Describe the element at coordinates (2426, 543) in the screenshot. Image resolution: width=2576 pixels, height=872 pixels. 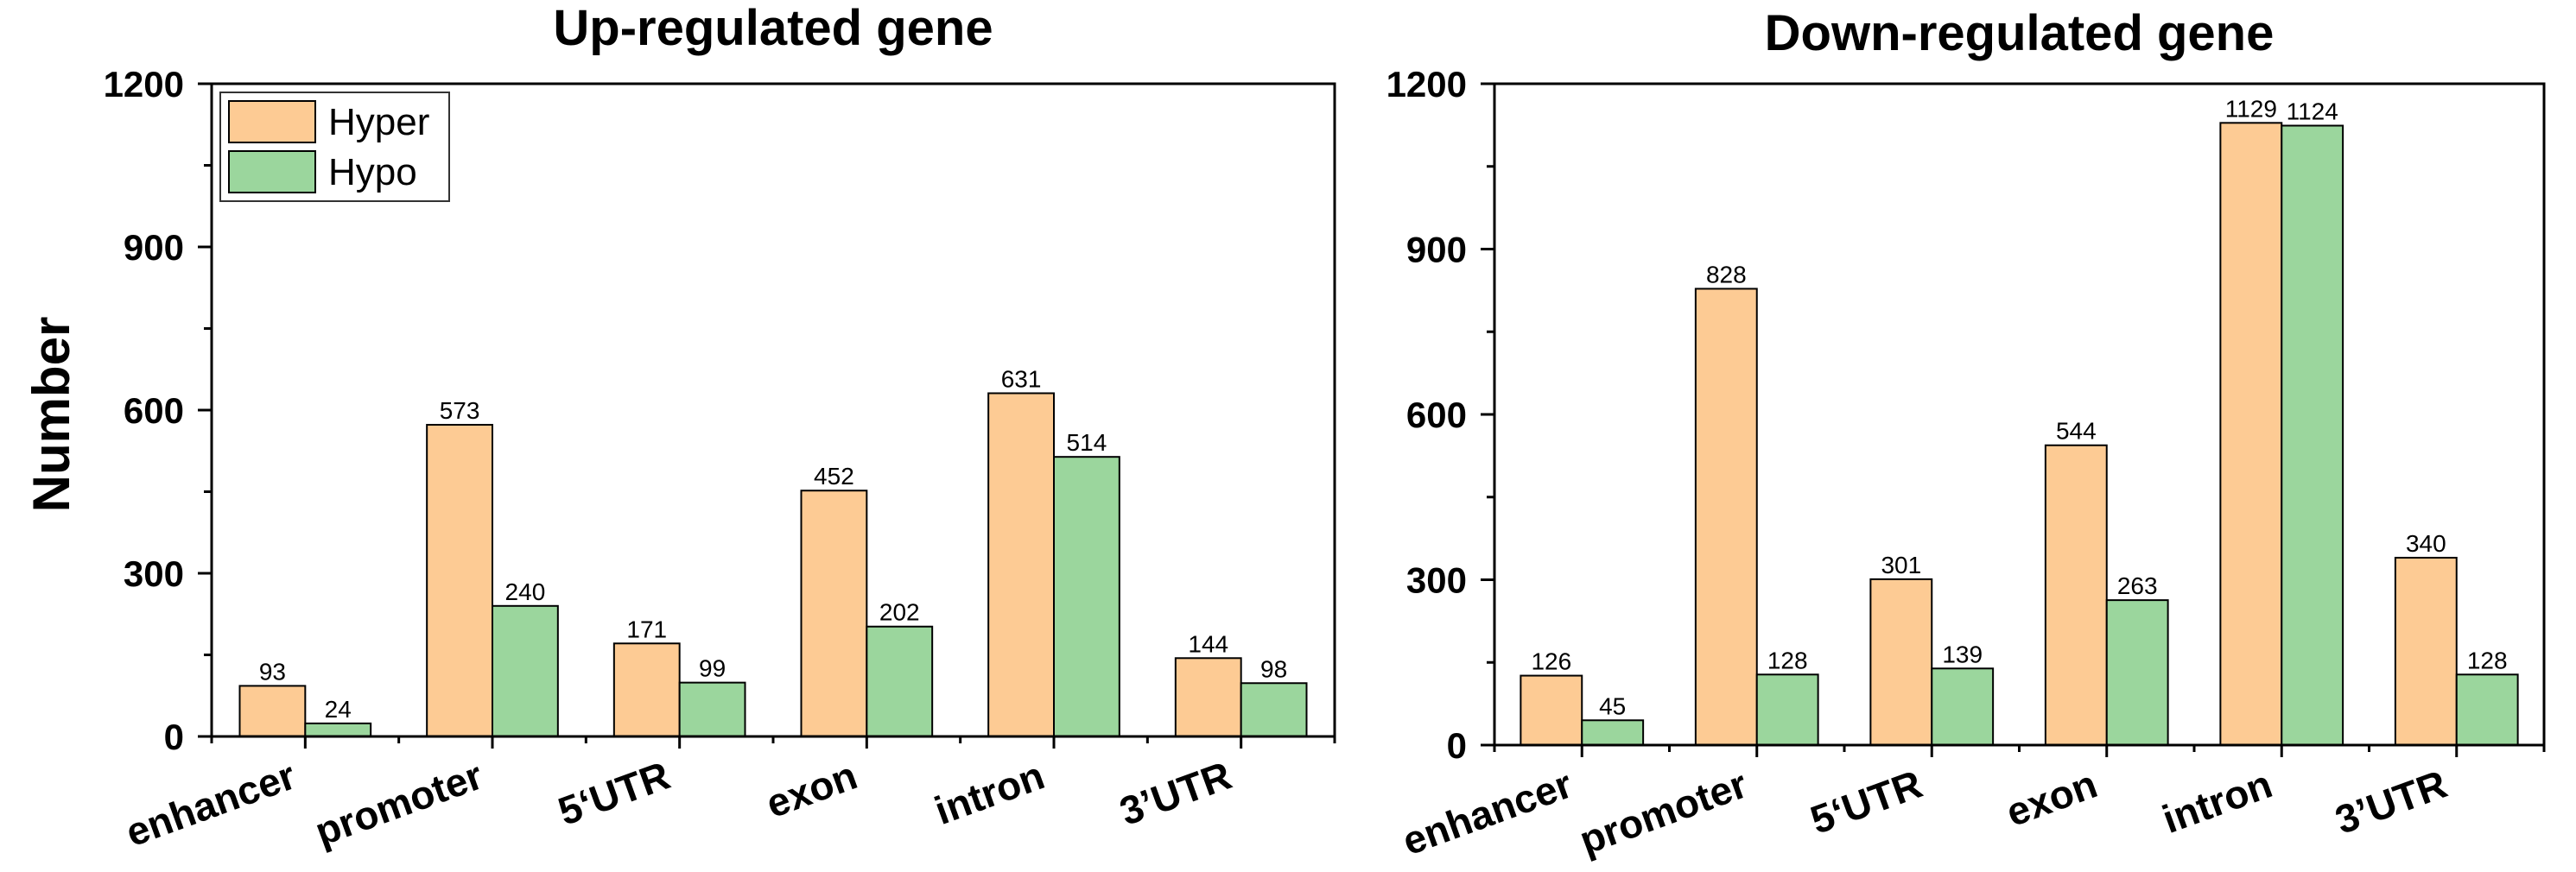
I see `data-label-hyper-3-utr: 340` at that location.